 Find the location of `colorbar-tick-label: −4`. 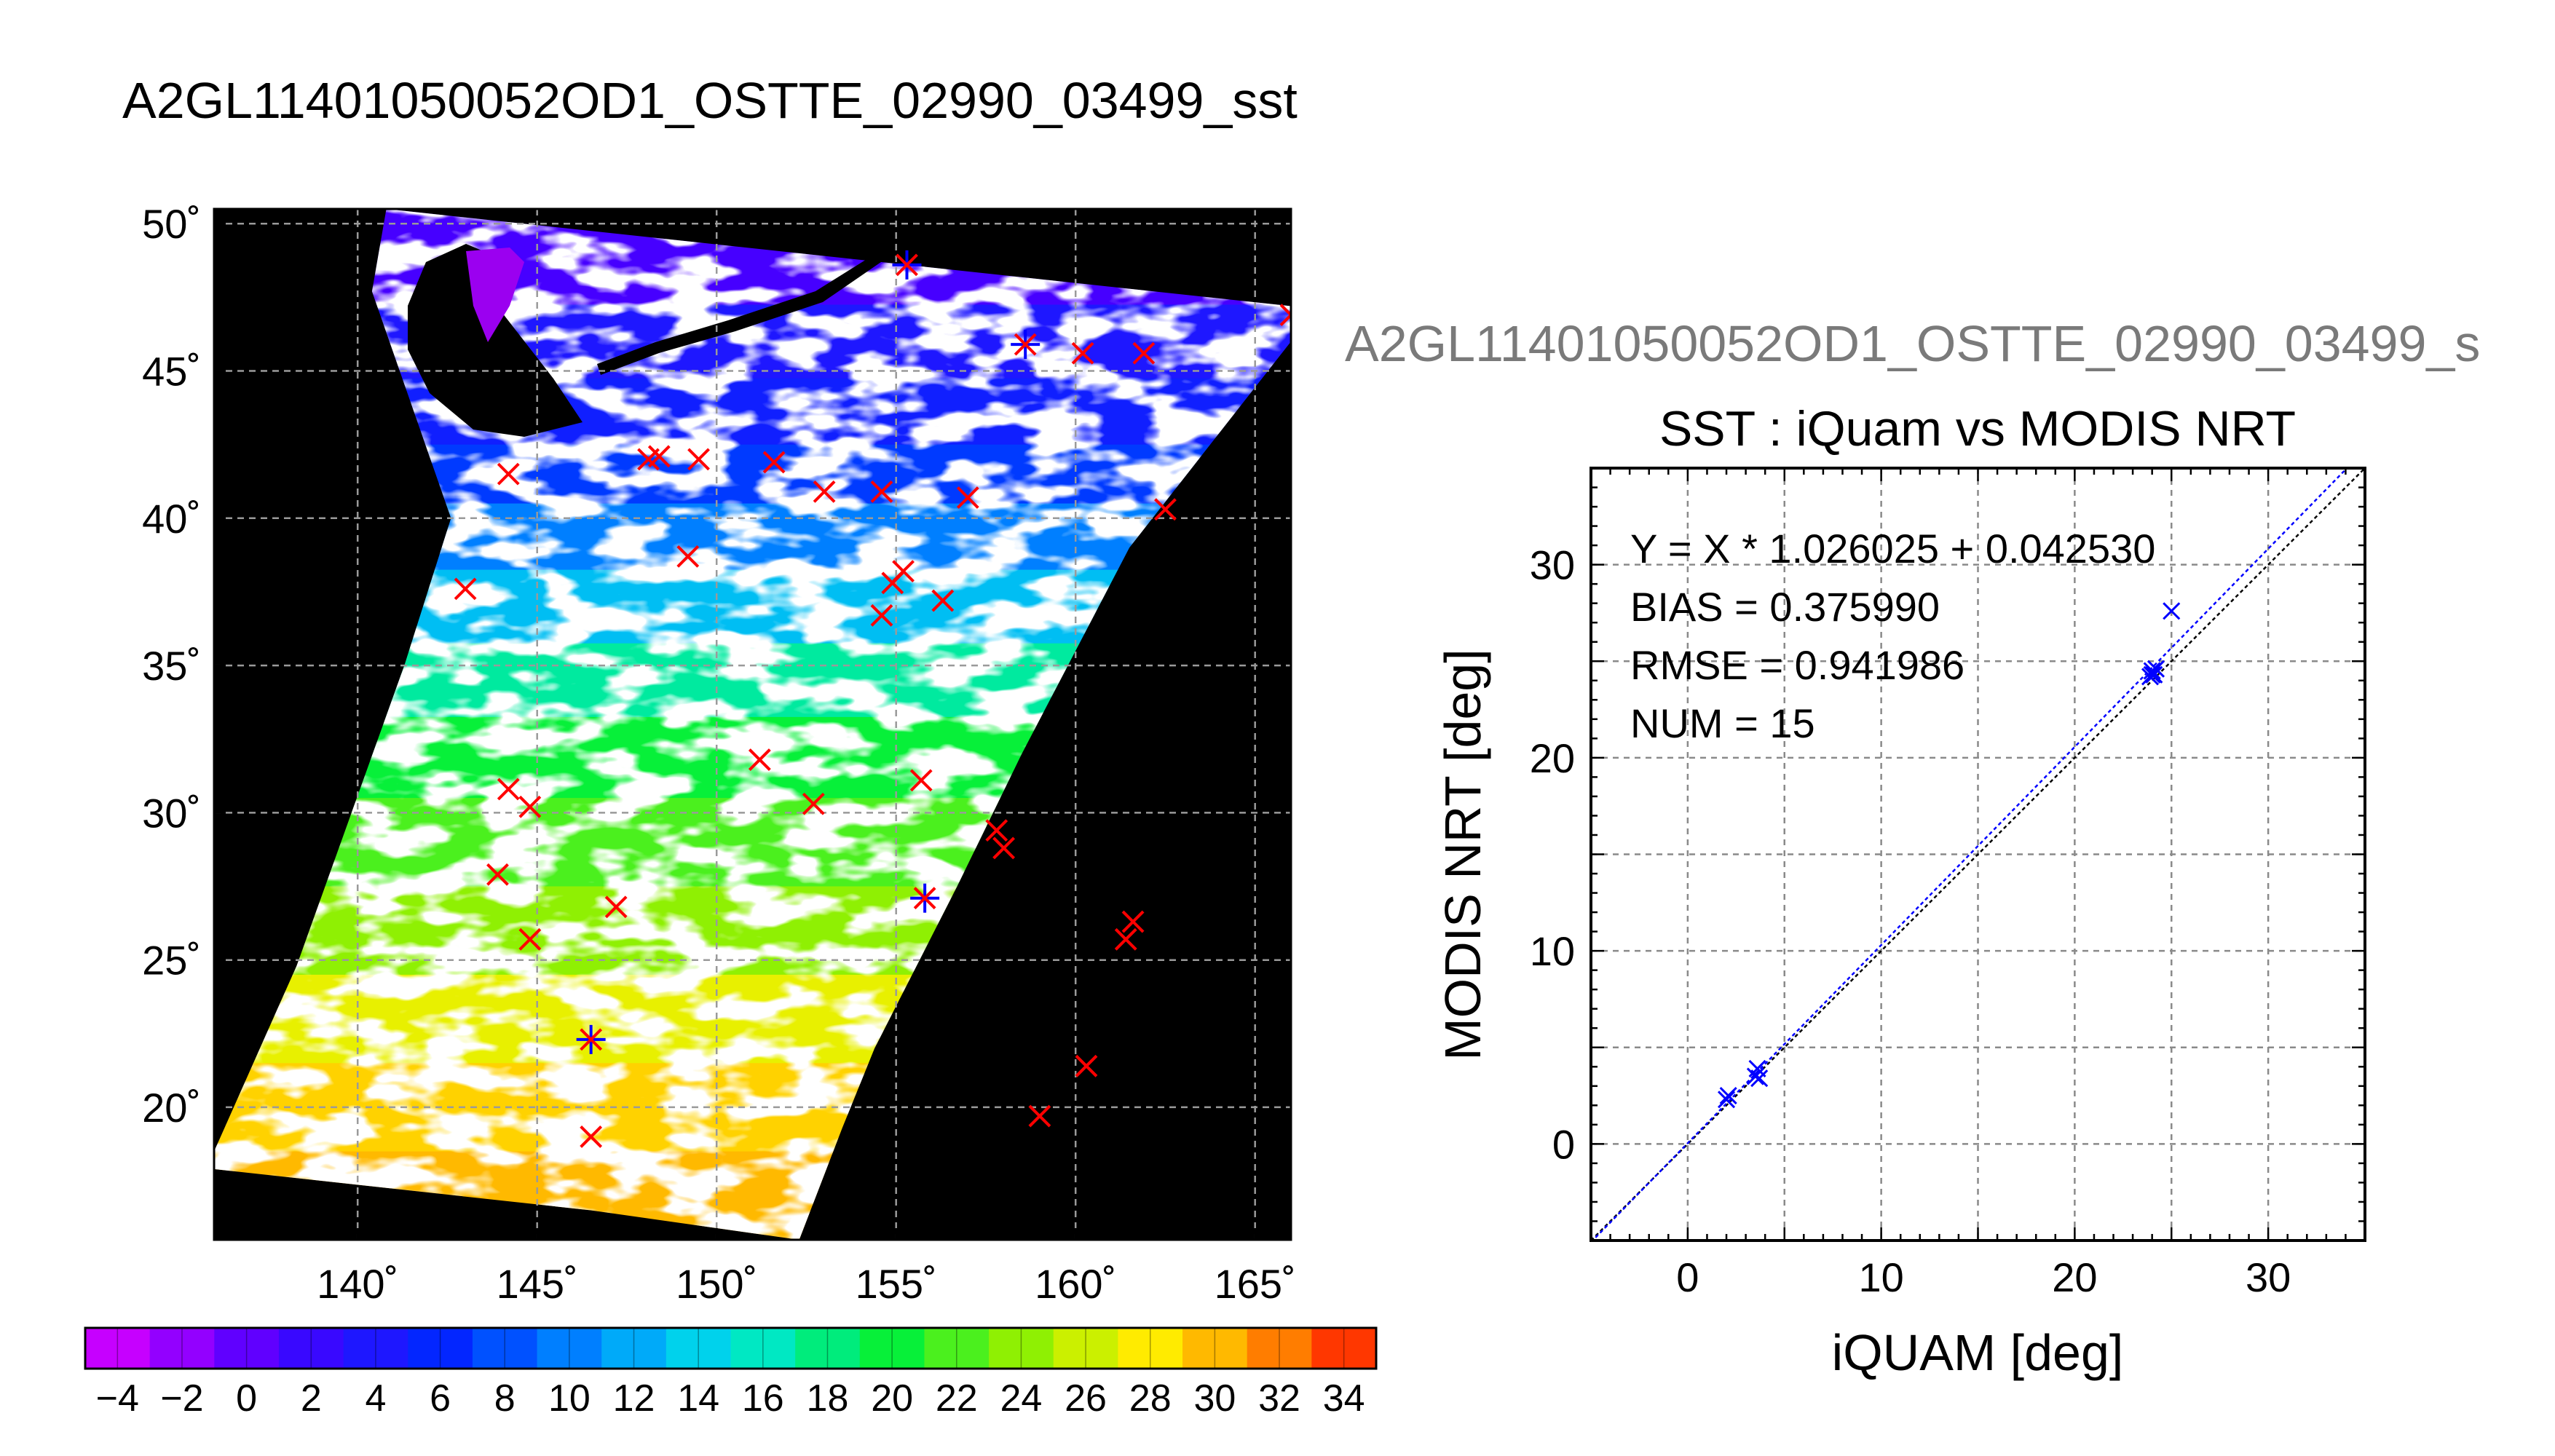

colorbar-tick-label: −4 is located at coordinates (117, 1398).